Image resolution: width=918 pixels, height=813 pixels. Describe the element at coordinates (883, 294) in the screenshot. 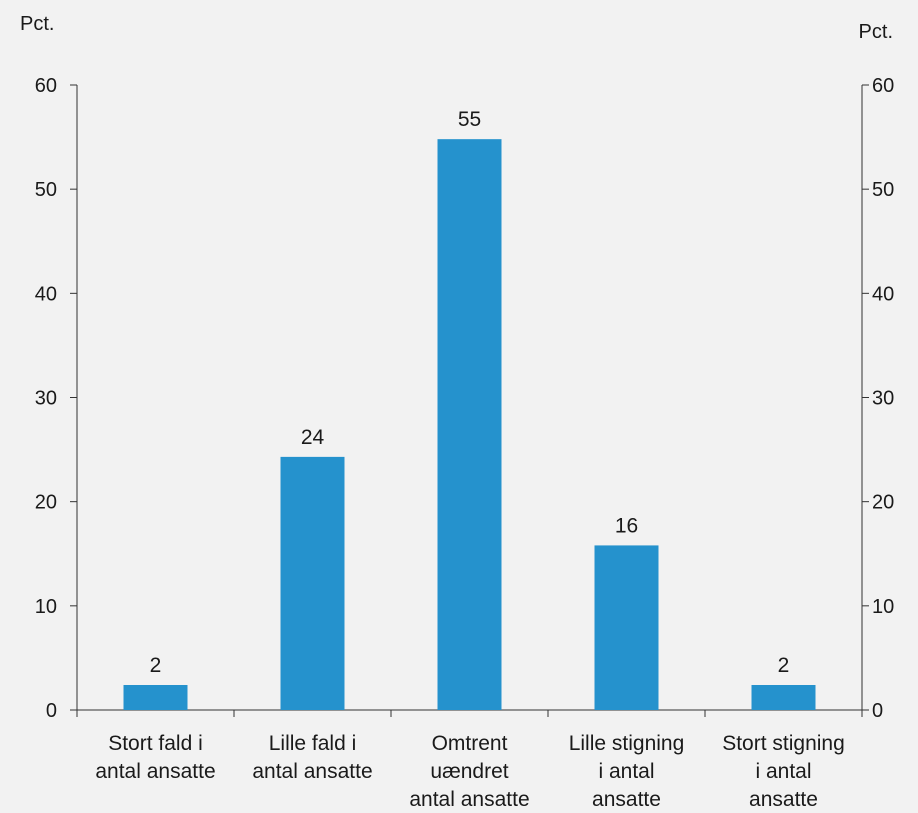

I see `right-y-tick-label: 40` at that location.